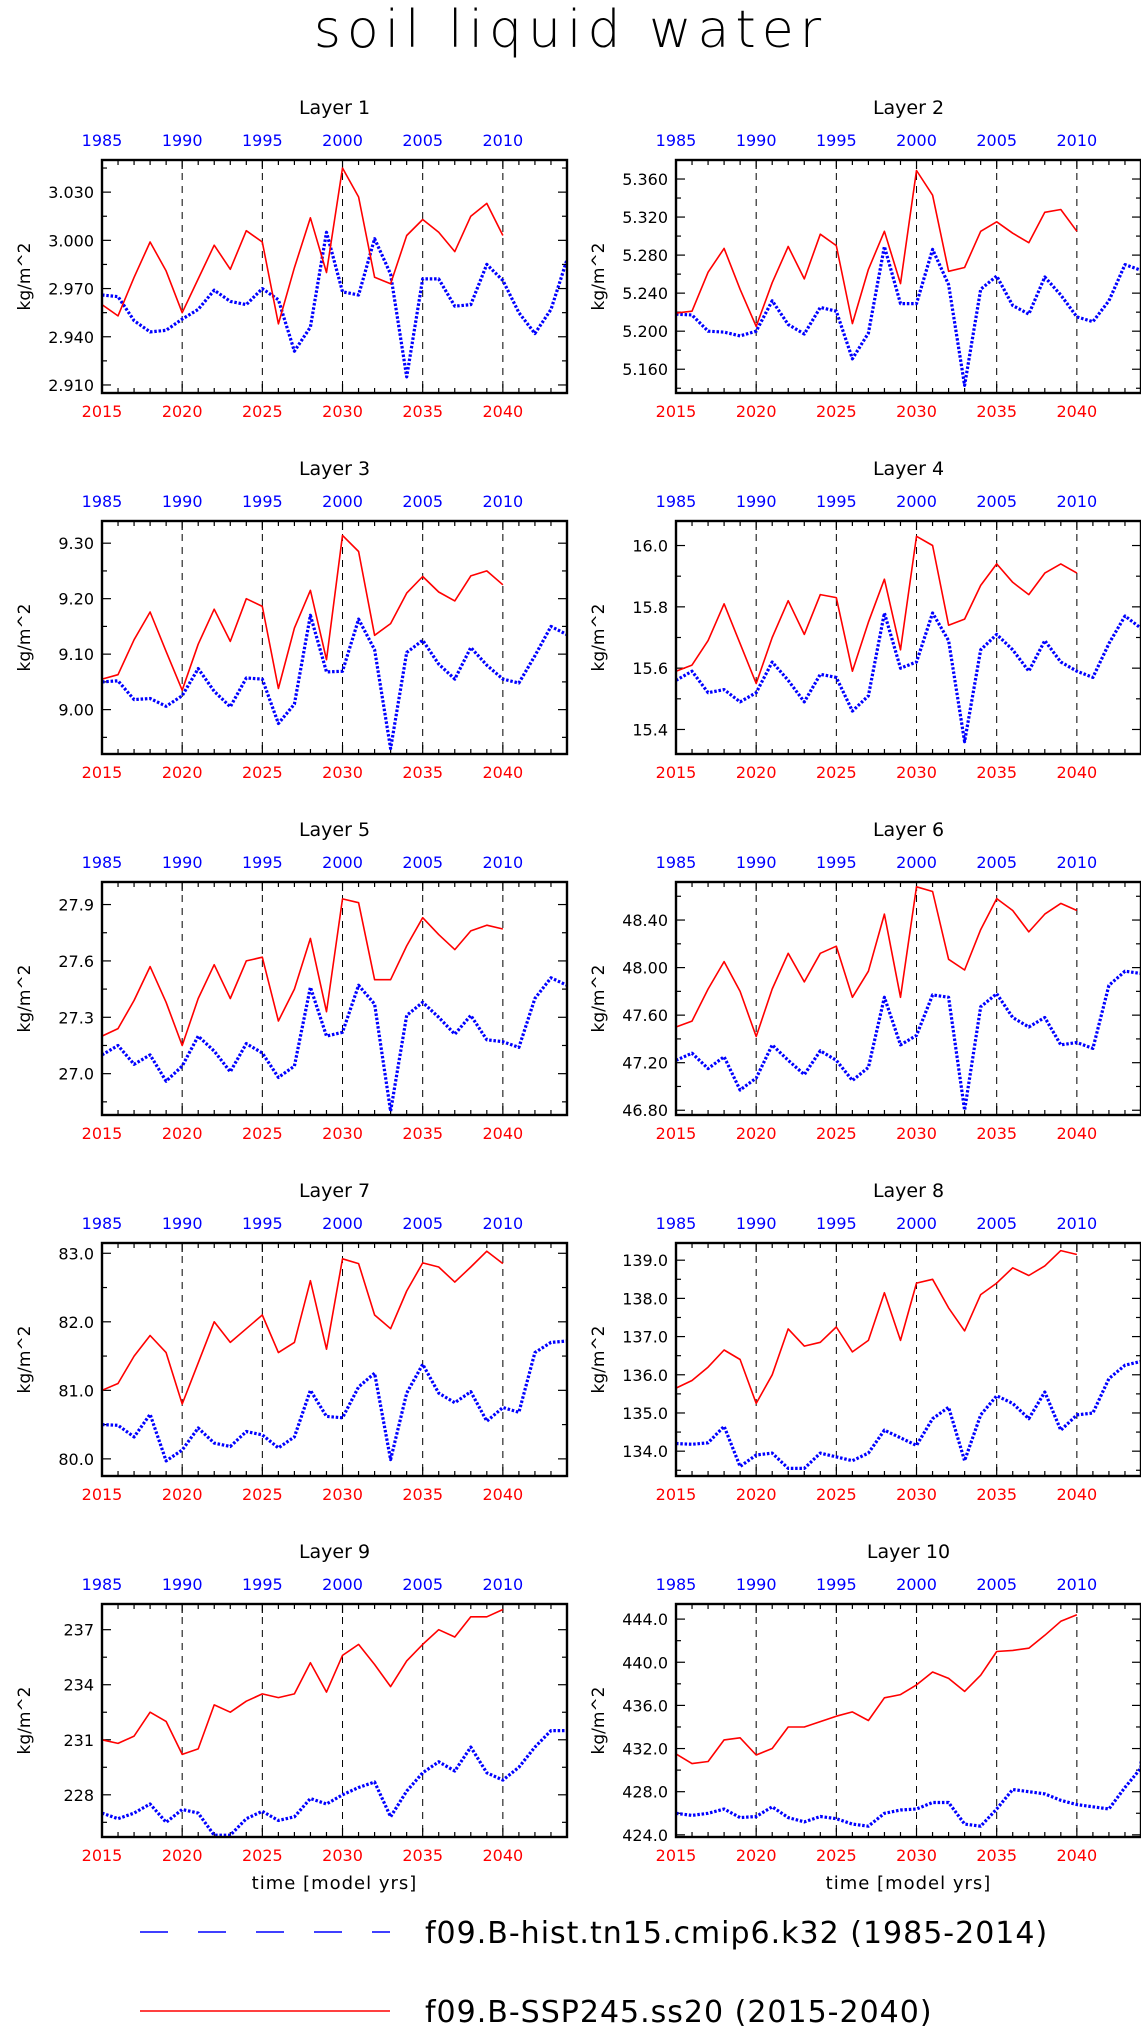  Describe the element at coordinates (334, 1191) in the screenshot. I see `panel-title: Layer 7` at that location.